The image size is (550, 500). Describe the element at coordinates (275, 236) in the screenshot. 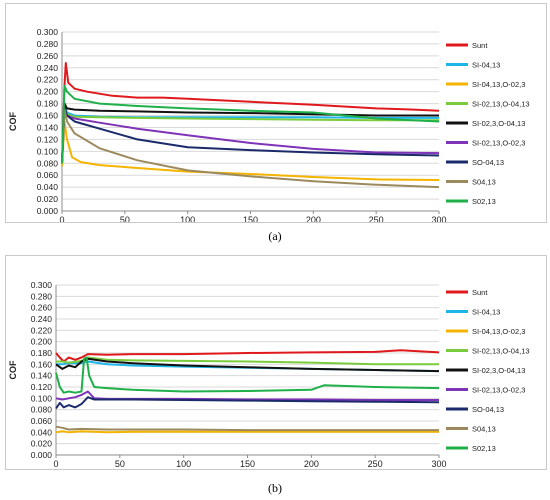

I see `caption-a: (a)` at that location.